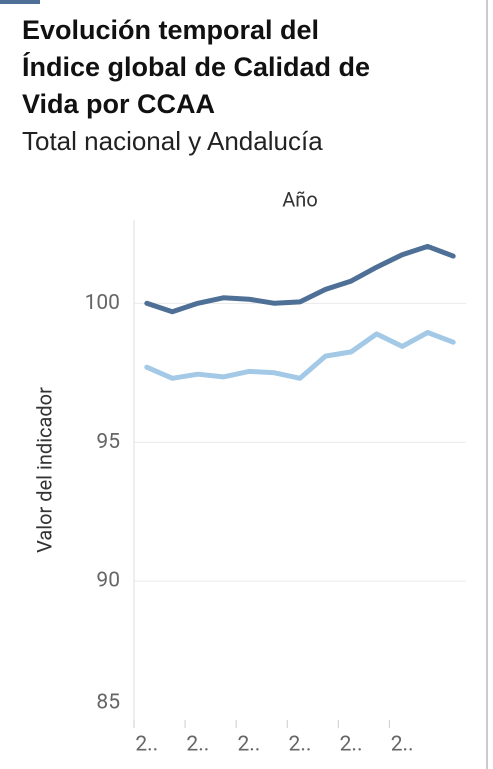  What do you see at coordinates (172, 141) in the screenshot?
I see `subtitle: Total nacional y Andalucía` at bounding box center [172, 141].